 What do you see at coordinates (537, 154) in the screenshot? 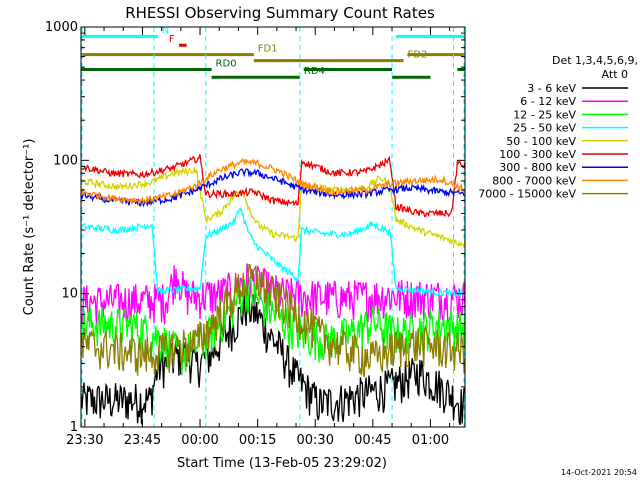
I see `legend-label: 100 - 300 keV` at bounding box center [537, 154].